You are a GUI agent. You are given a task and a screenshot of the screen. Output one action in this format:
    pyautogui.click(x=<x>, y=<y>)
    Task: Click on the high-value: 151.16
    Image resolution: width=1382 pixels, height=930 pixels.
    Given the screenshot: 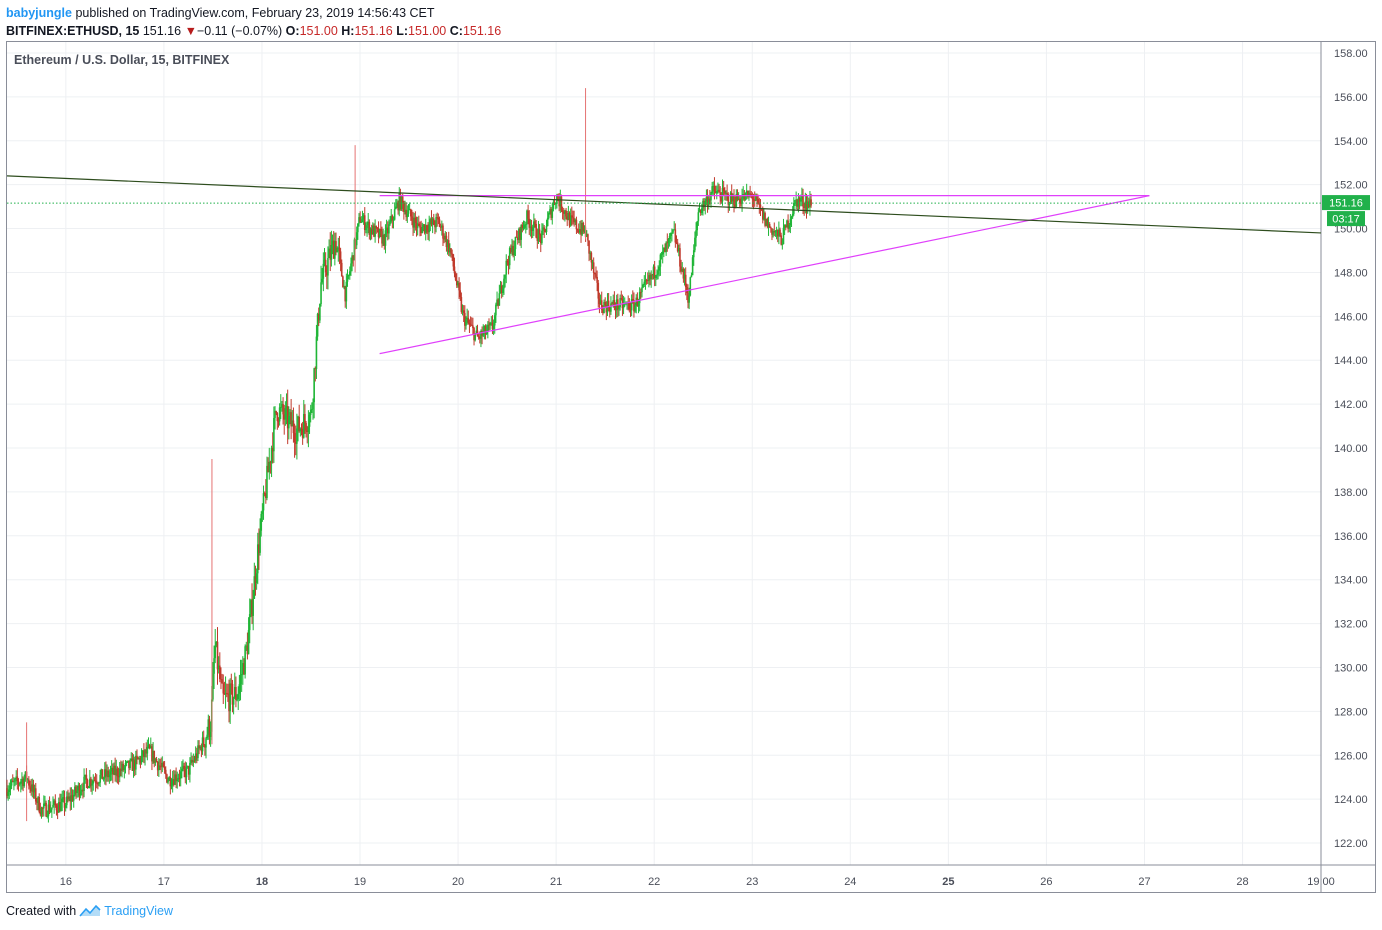 What is the action you would take?
    pyautogui.click(x=373, y=31)
    